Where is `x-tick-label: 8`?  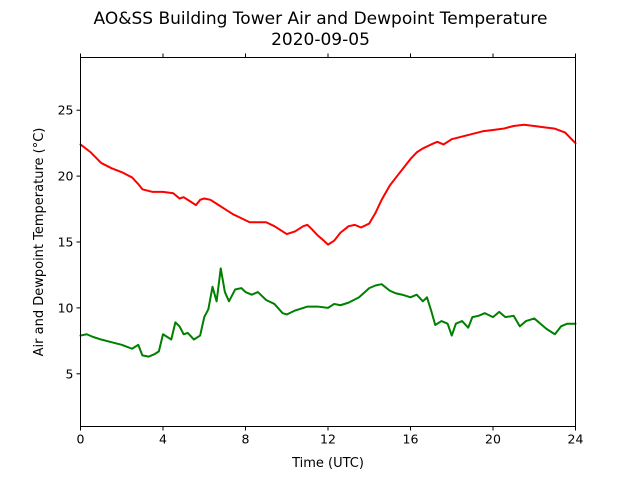
x-tick-label: 8 is located at coordinates (246, 439).